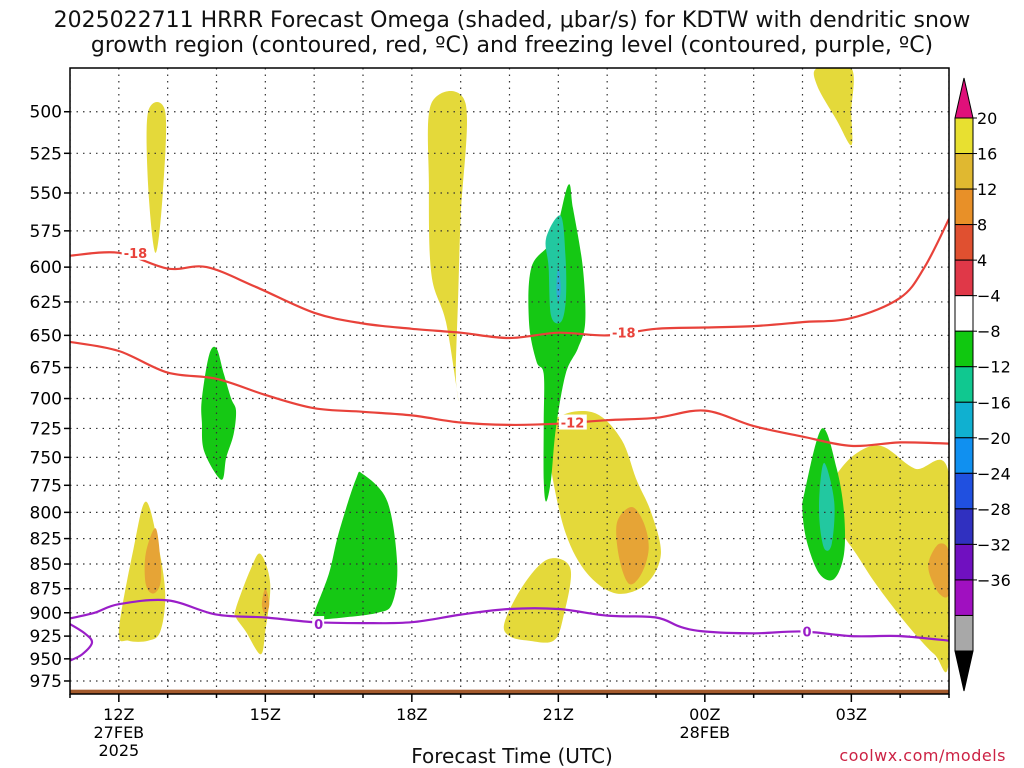 The image size is (1024, 768). Describe the element at coordinates (964, 671) in the screenshot. I see `colorbar-bottom-arrow` at that location.